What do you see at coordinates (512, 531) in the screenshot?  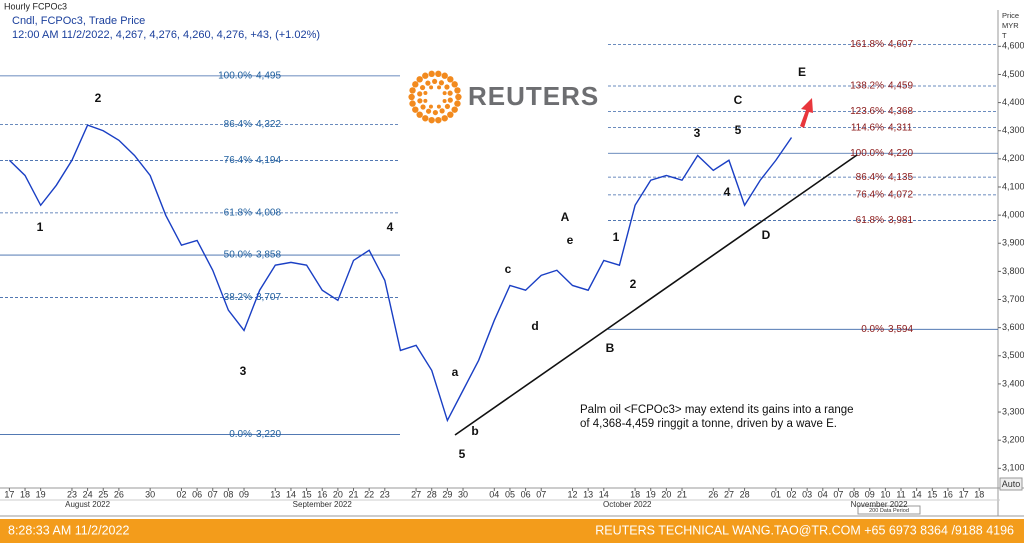 I see `footer-bar` at bounding box center [512, 531].